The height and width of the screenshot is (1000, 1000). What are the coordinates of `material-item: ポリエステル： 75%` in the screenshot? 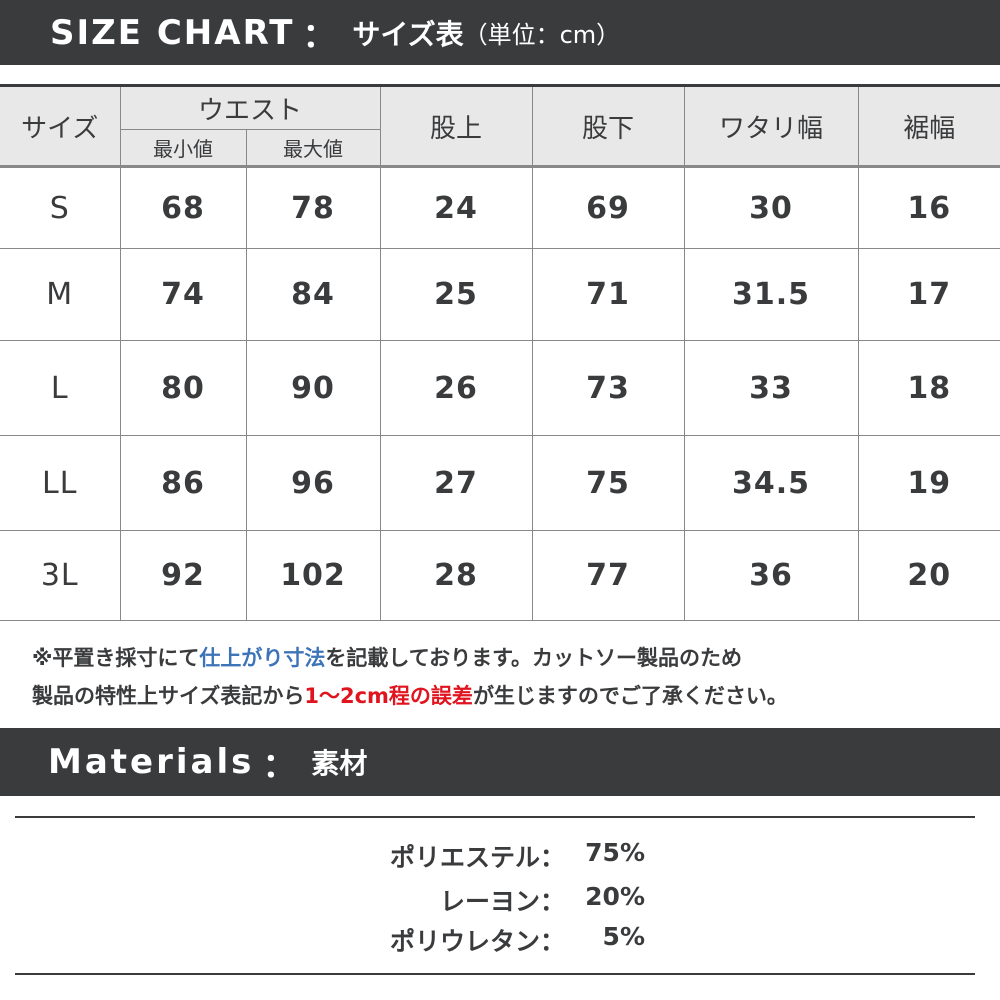 It's located at (500, 856).